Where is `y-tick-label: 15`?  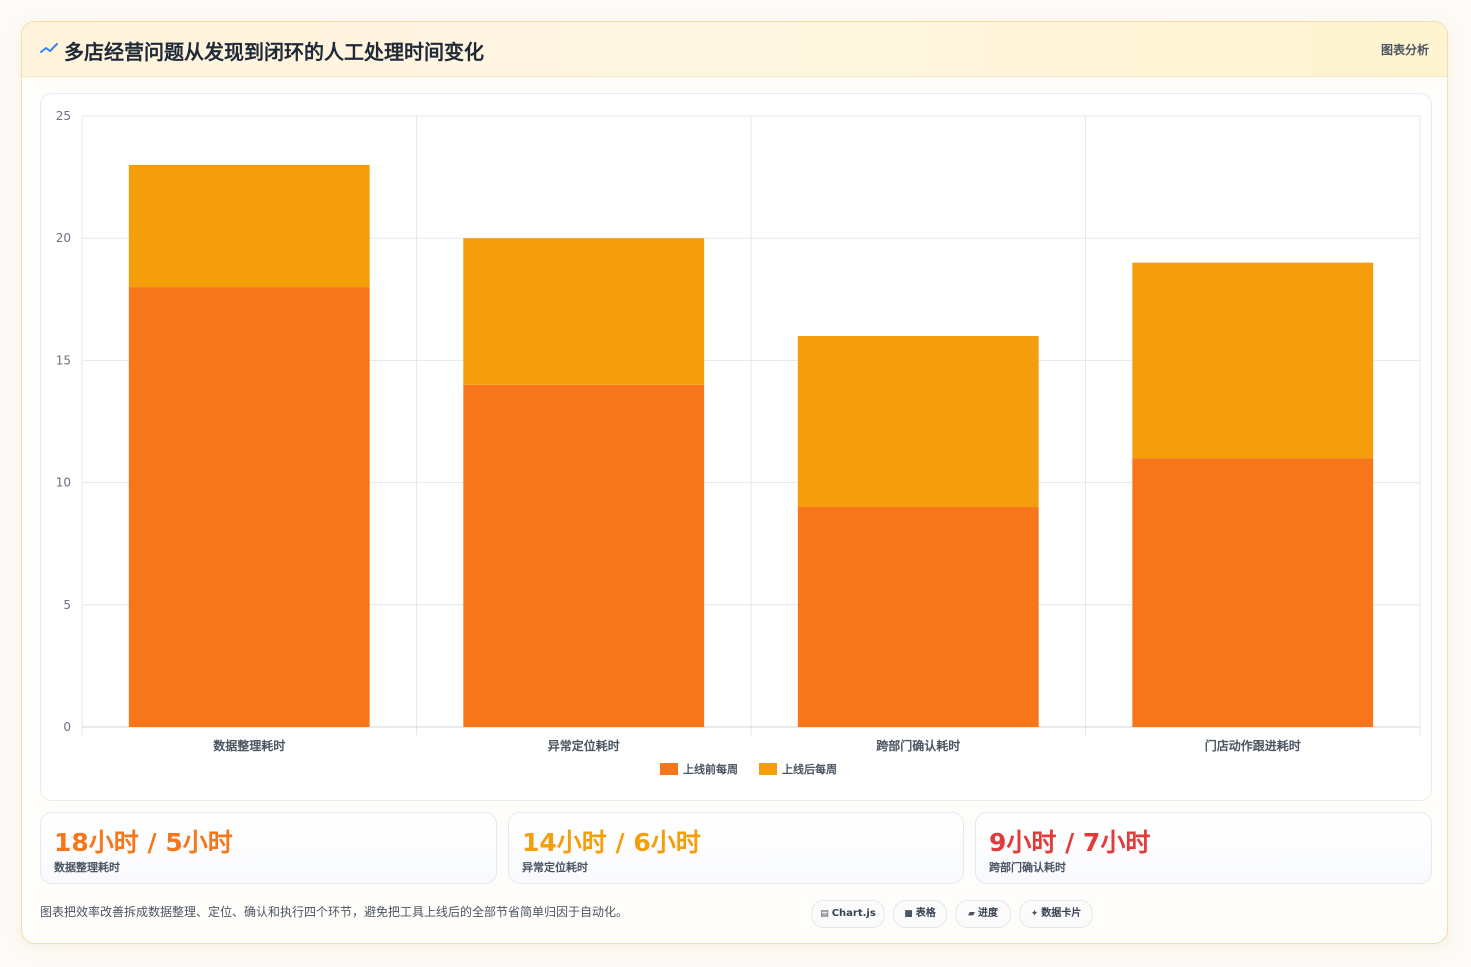
y-tick-label: 15 is located at coordinates (63, 360).